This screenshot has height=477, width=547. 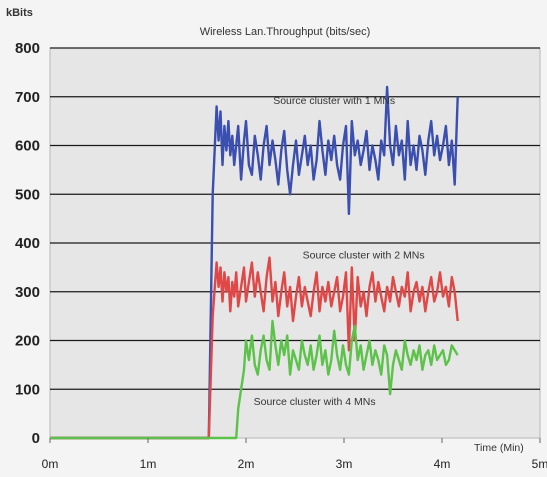 What do you see at coordinates (148, 464) in the screenshot?
I see `x-tick-label: 1m` at bounding box center [148, 464].